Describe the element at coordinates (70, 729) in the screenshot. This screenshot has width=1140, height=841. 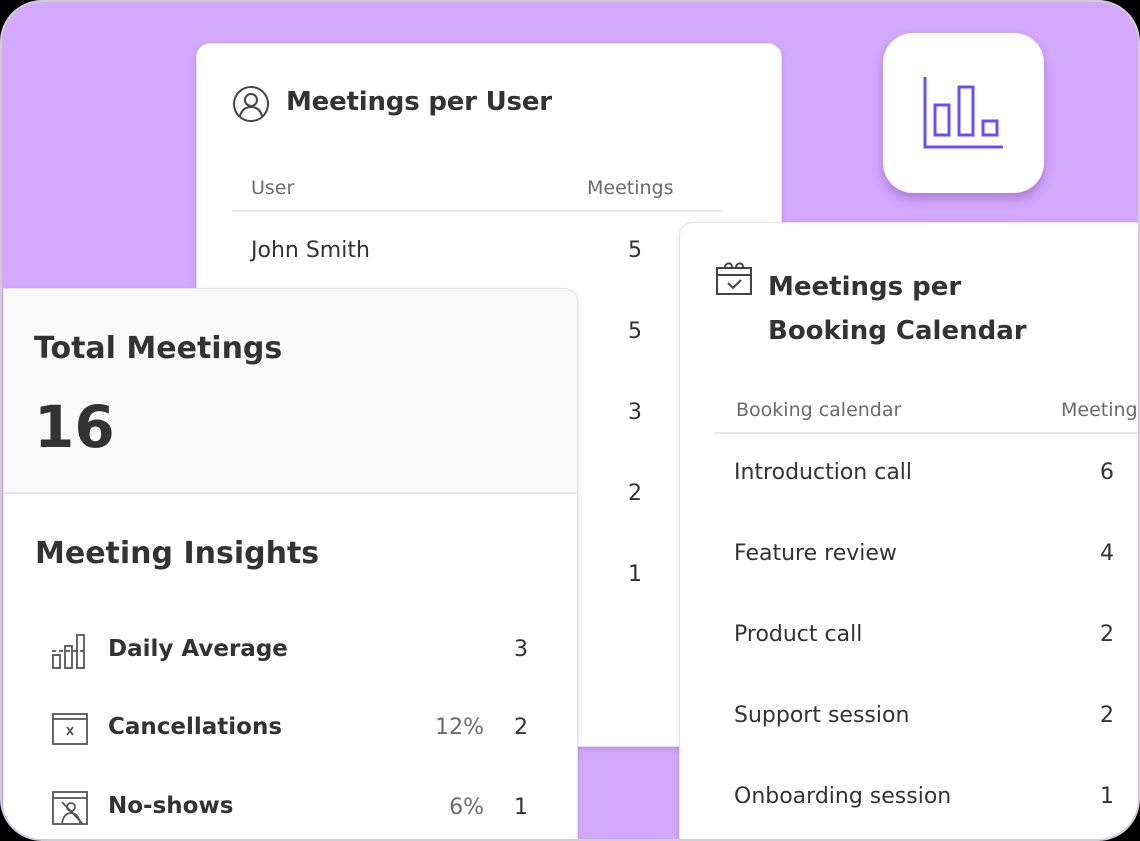
I see `calendar-cancel-icon` at that location.